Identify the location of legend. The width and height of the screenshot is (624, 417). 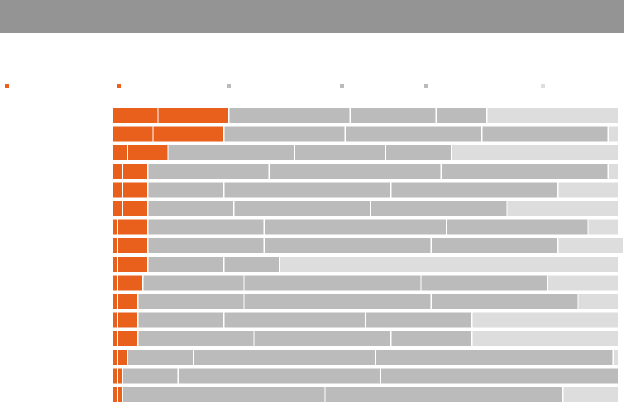
(312, 88).